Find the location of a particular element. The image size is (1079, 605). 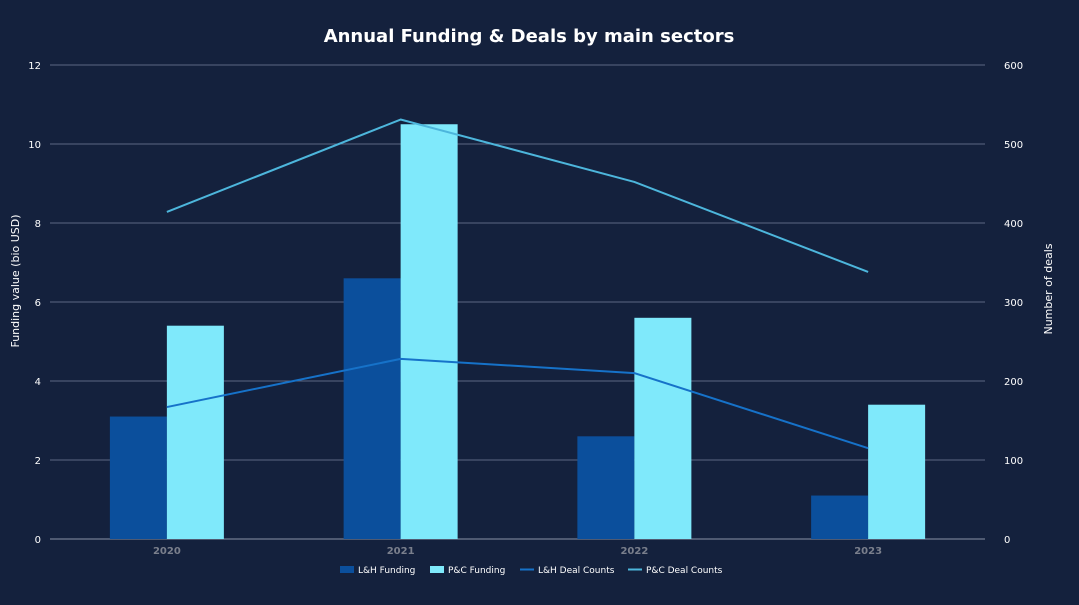

y-axis-left-label: Funding value (bio USD) is located at coordinates (15, 280).